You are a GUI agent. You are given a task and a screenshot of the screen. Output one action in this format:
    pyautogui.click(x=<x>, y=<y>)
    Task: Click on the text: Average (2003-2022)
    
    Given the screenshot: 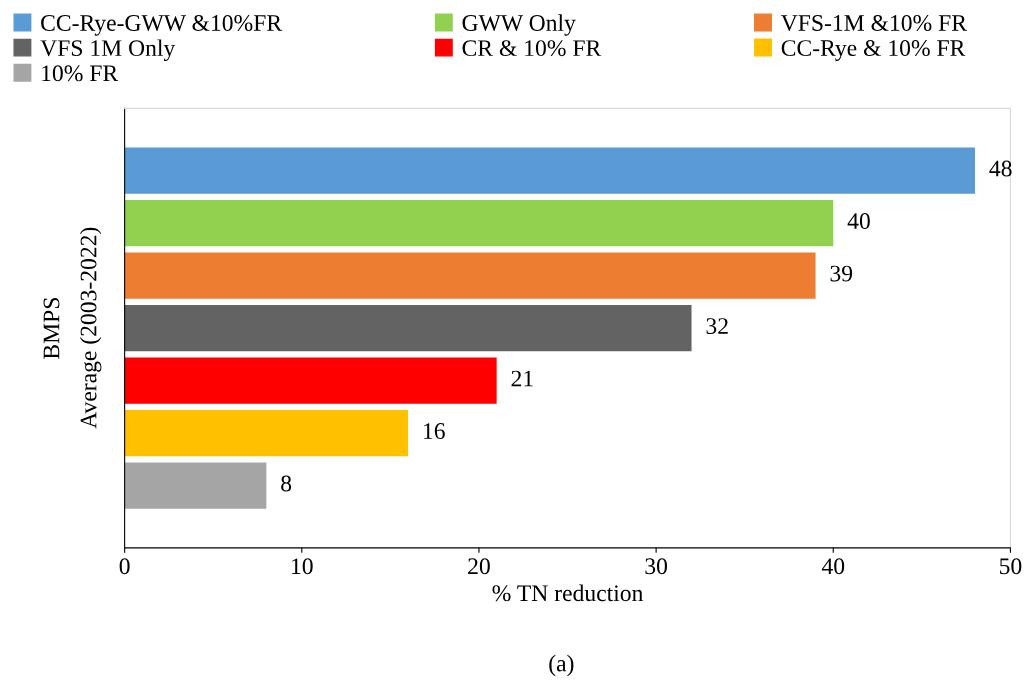 What is the action you would take?
    pyautogui.click(x=90, y=328)
    